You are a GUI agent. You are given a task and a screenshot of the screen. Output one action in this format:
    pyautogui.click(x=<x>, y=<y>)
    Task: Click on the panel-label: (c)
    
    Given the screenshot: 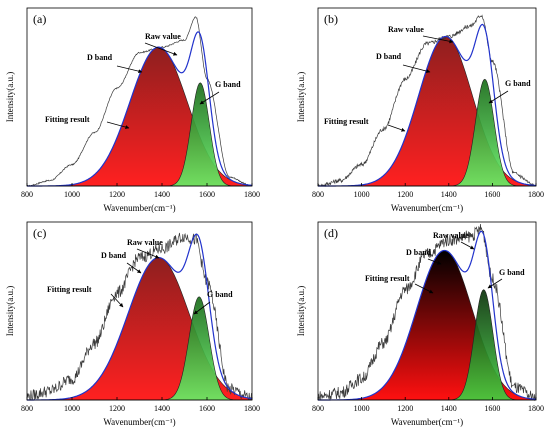 What is the action you would take?
    pyautogui.click(x=39, y=233)
    